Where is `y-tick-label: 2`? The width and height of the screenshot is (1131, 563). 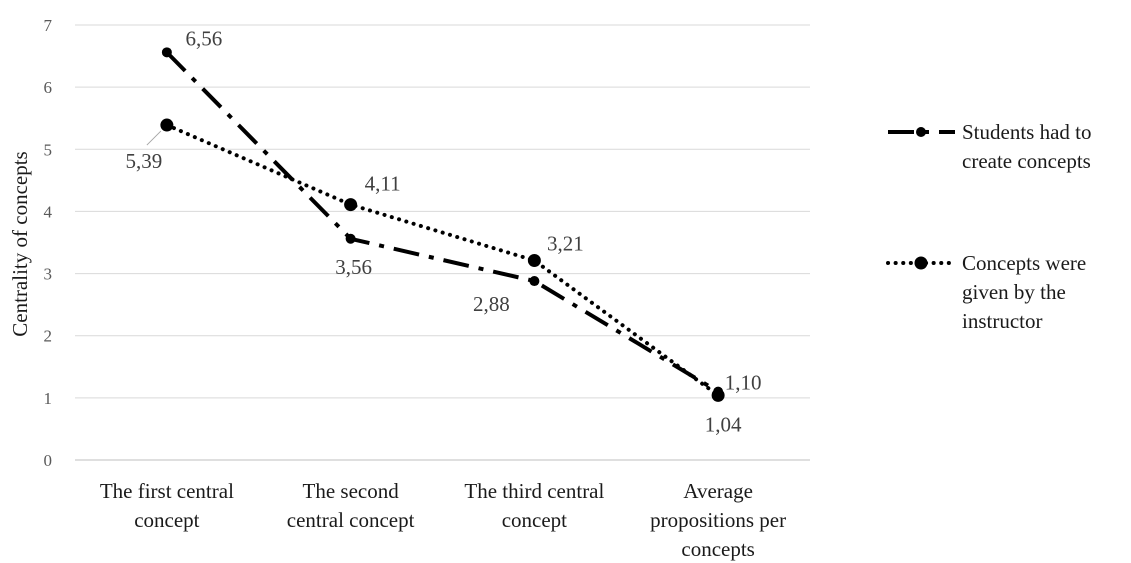 y-tick-label: 2 is located at coordinates (48, 336).